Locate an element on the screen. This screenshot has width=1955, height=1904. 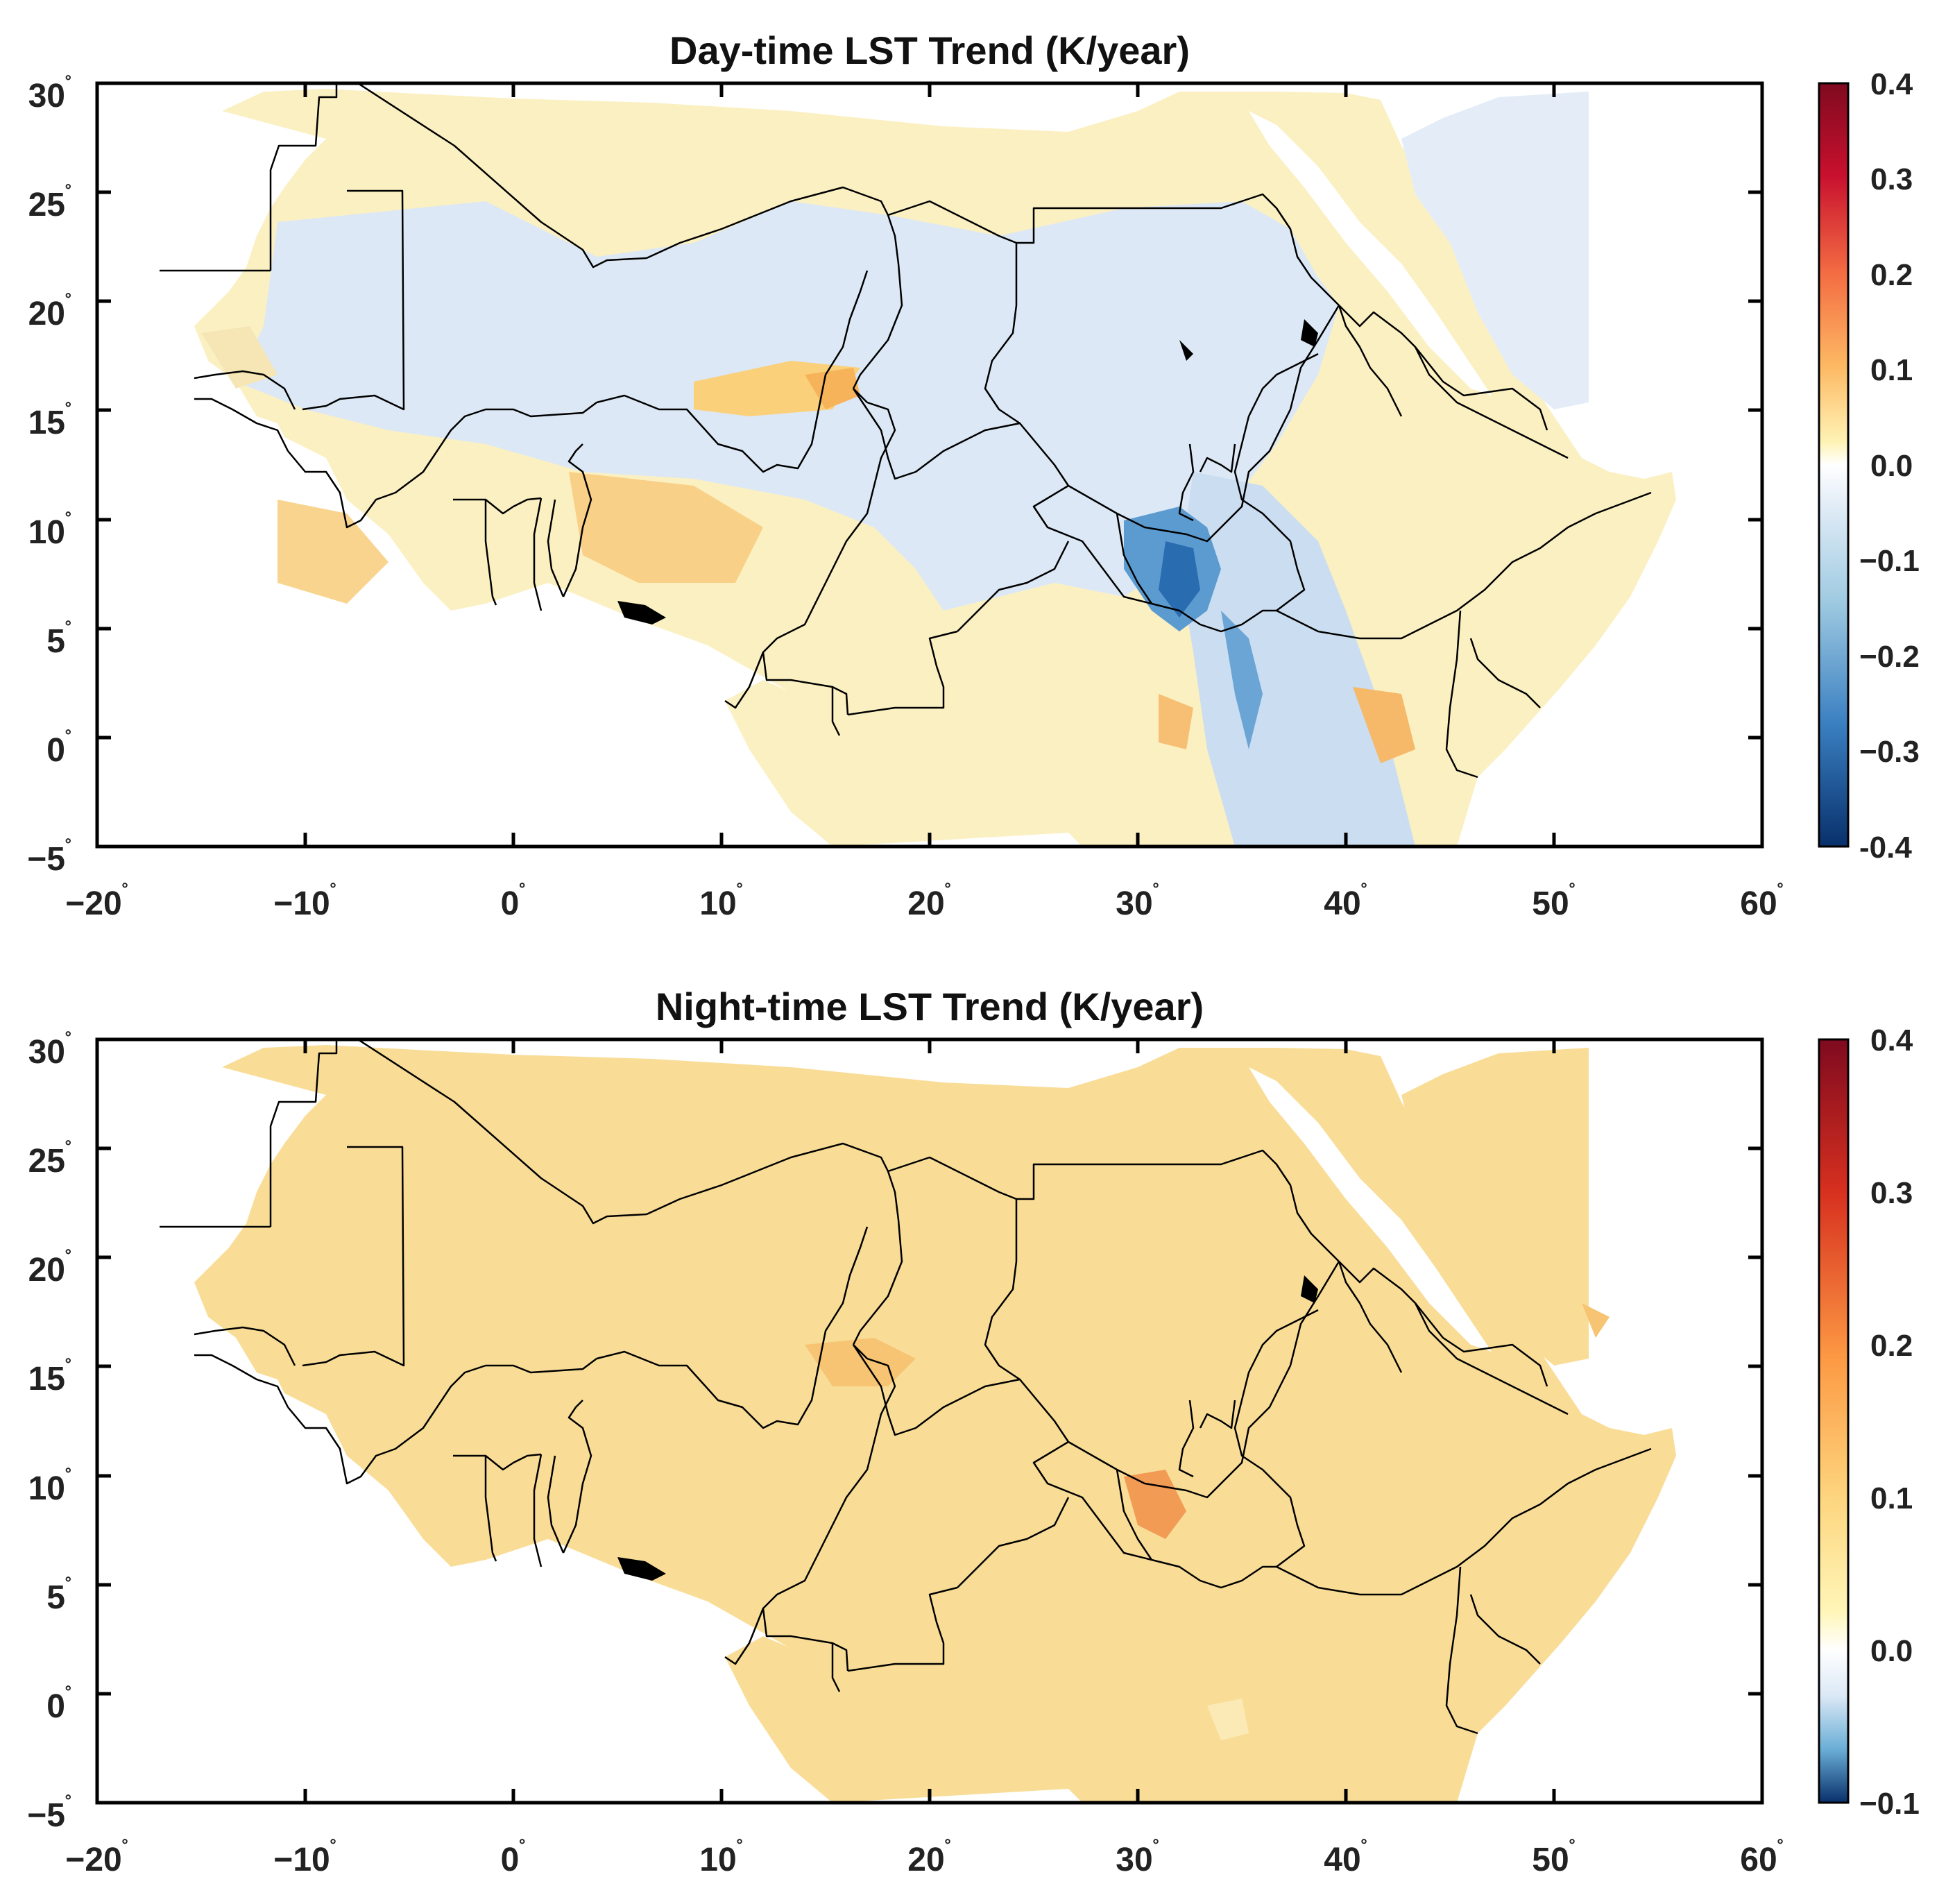
day-ytick-2: 20 is located at coordinates (46, 314).